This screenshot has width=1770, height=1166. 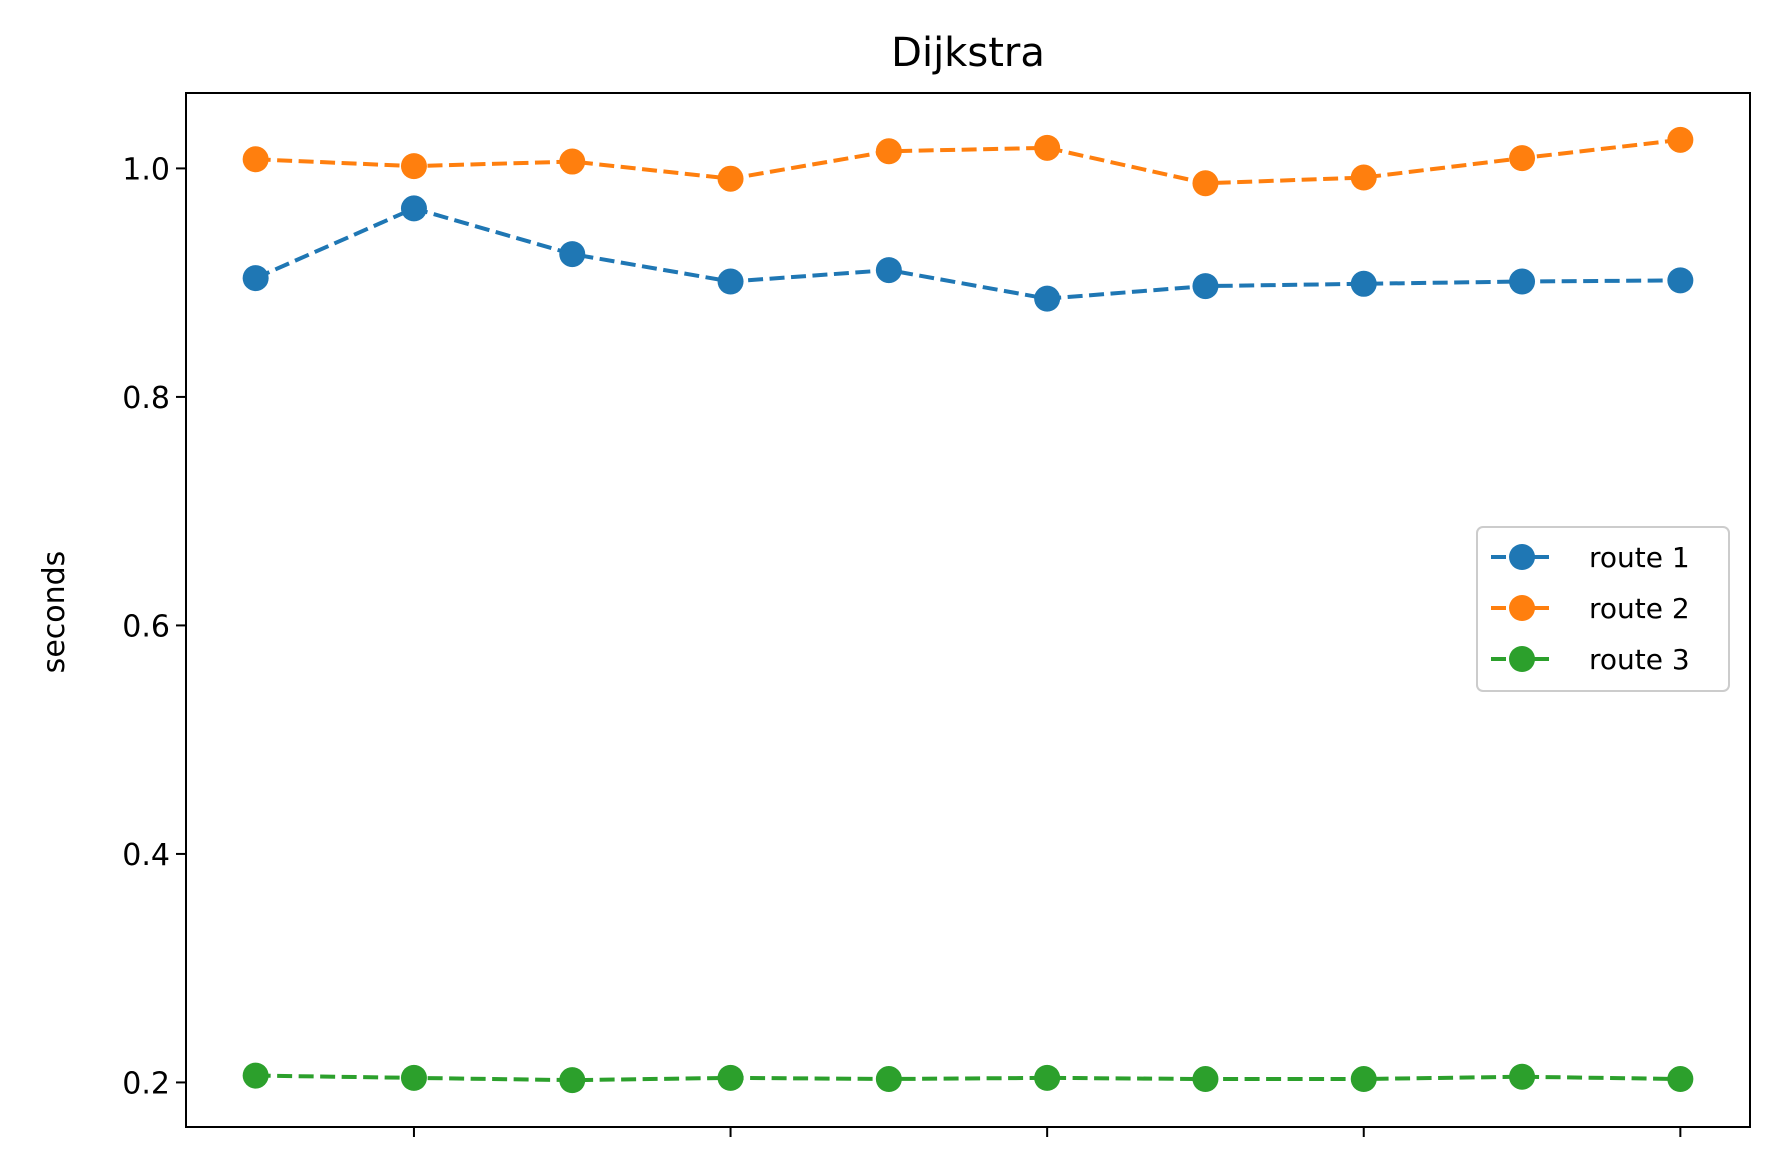 I want to click on legend-entry: route 2, so click(x=1590, y=608).